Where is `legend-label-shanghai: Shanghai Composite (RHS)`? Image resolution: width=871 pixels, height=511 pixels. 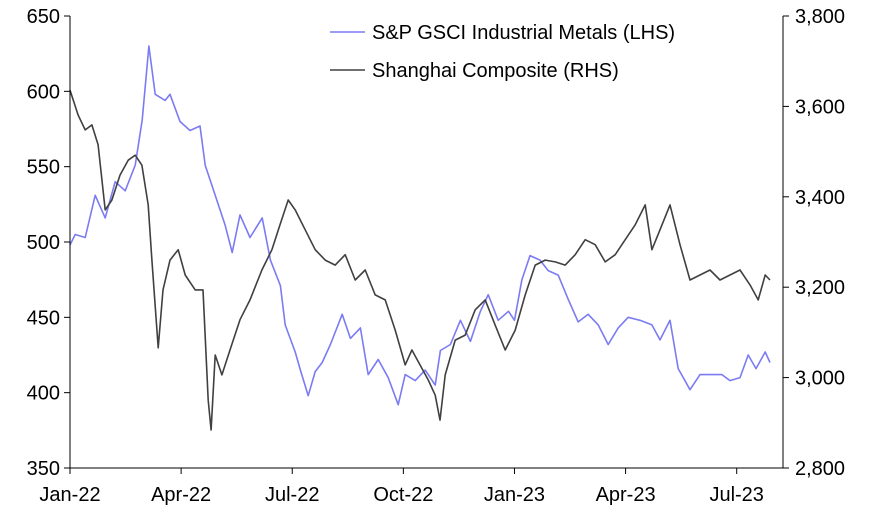 legend-label-shanghai: Shanghai Composite (RHS) is located at coordinates (495, 71).